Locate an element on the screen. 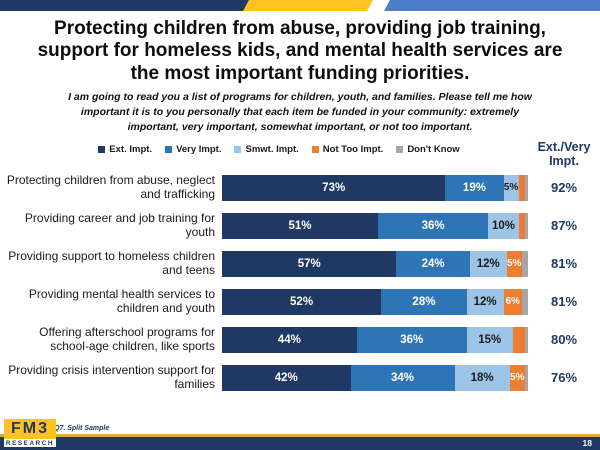  total-value: 87% is located at coordinates (564, 226).